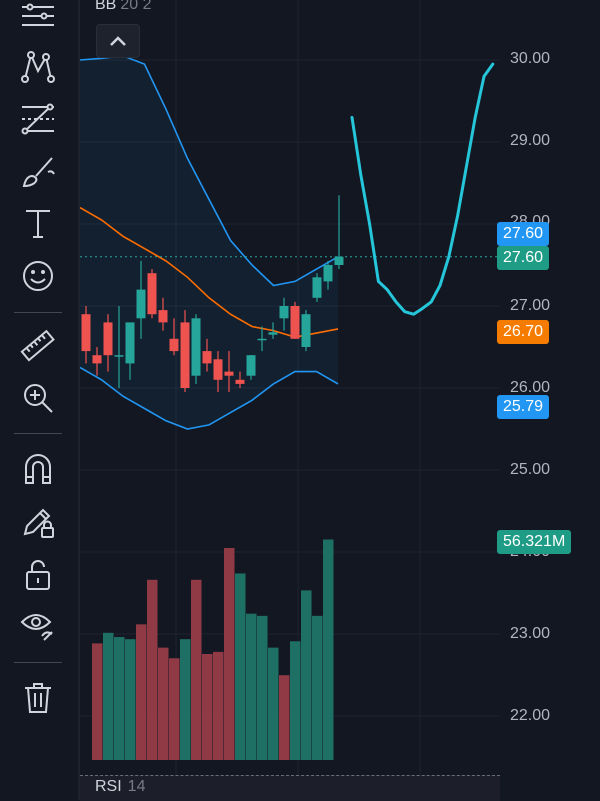 The height and width of the screenshot is (801, 600). I want to click on axis-label: 30.00, so click(530, 58).